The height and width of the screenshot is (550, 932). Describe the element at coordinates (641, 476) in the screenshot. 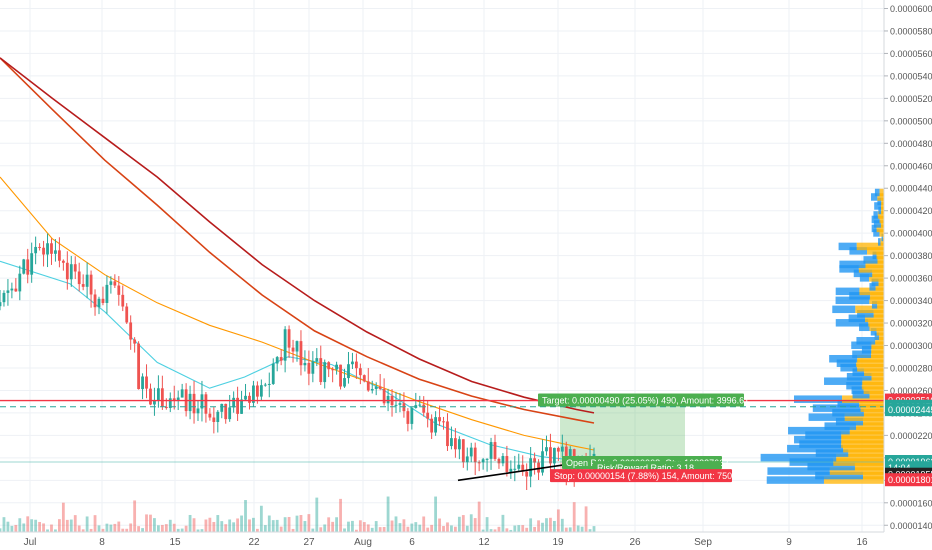

I see `stop-label-bg` at that location.